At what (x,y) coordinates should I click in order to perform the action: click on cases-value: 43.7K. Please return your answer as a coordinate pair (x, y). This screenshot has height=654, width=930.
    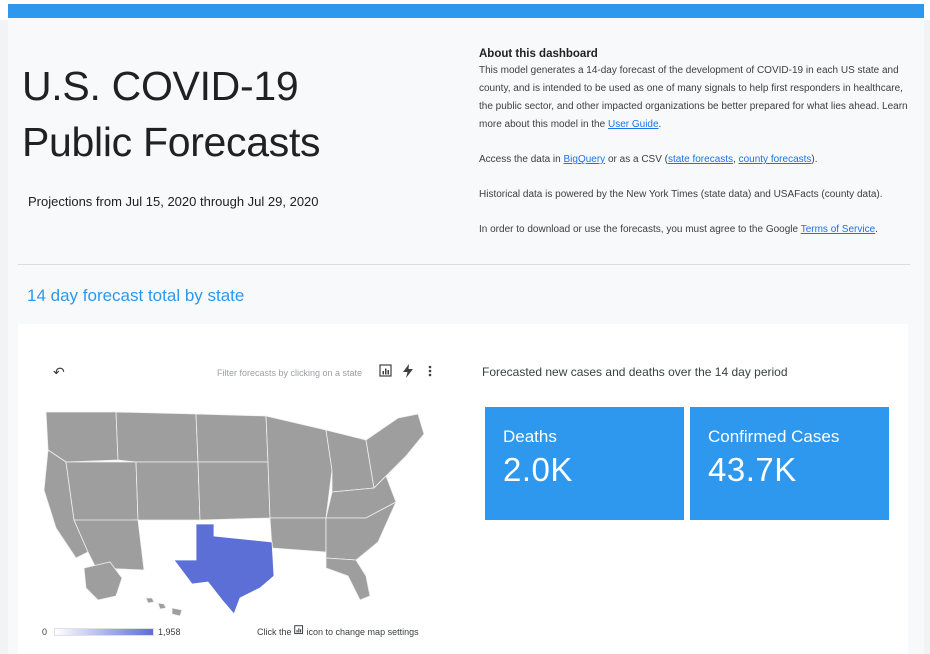
    Looking at the image, I should click on (752, 469).